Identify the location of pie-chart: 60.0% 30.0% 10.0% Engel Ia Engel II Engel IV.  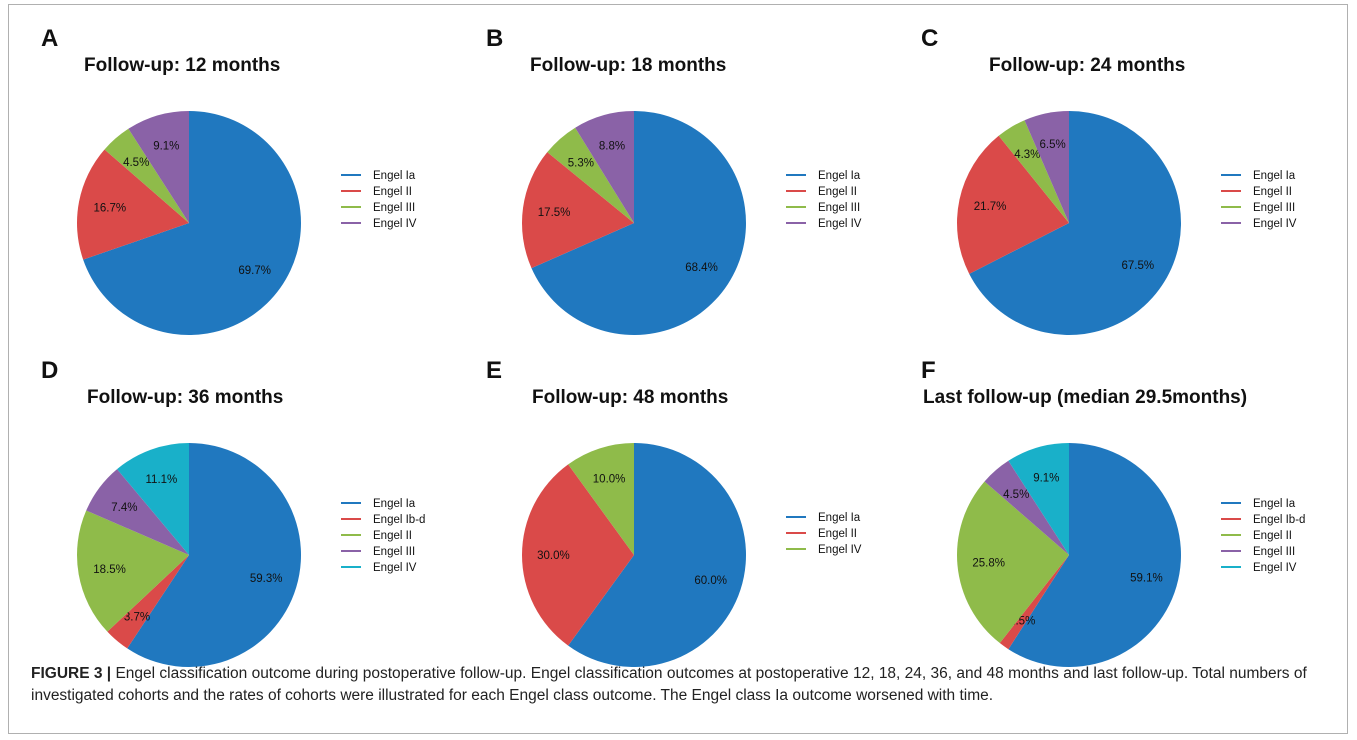
(692, 555).